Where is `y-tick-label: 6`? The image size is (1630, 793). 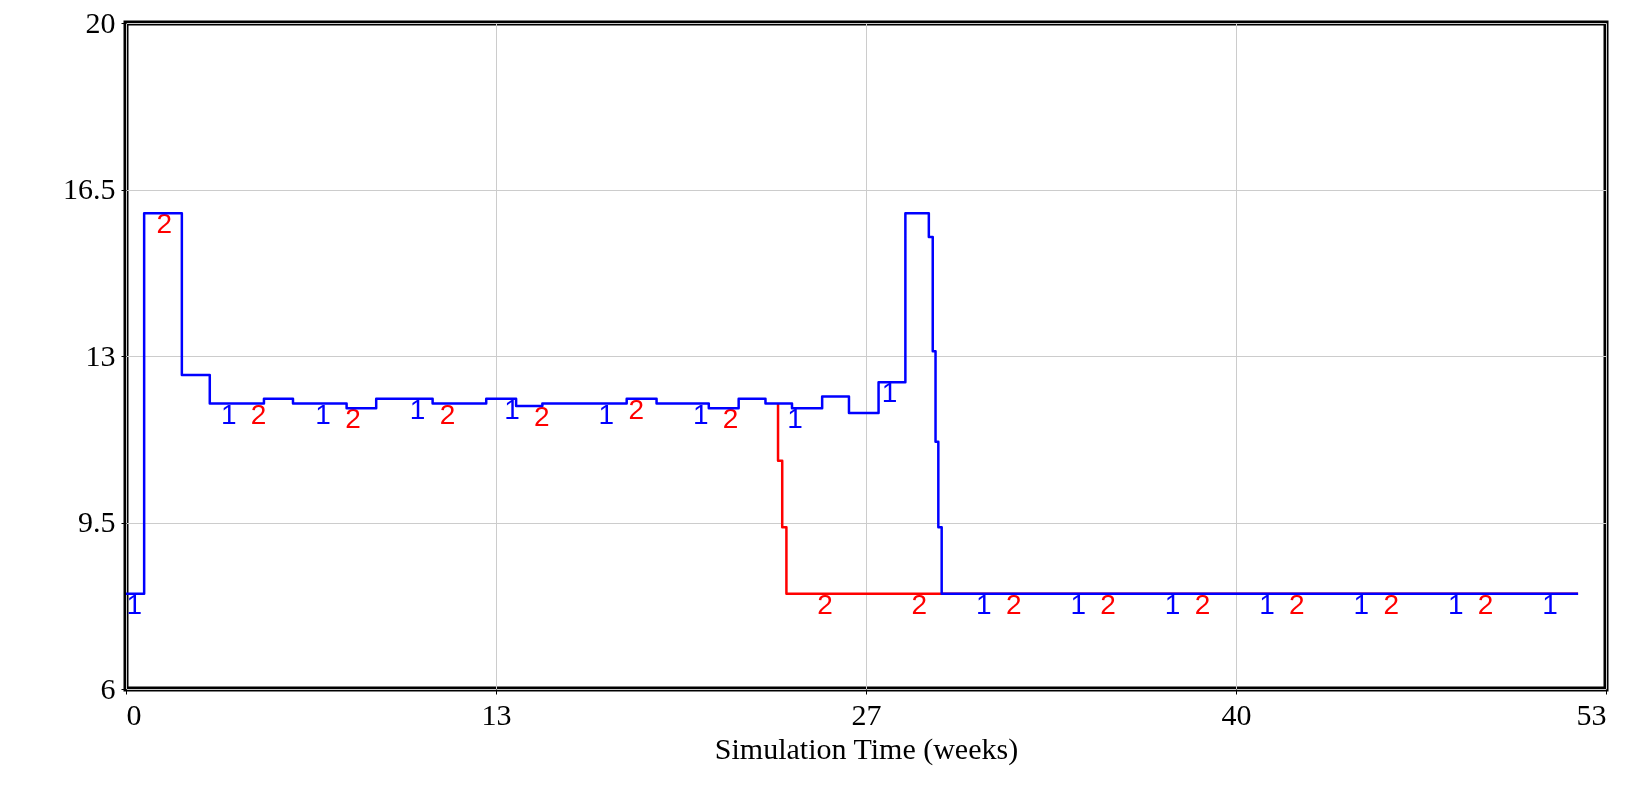 y-tick-label: 6 is located at coordinates (108, 688).